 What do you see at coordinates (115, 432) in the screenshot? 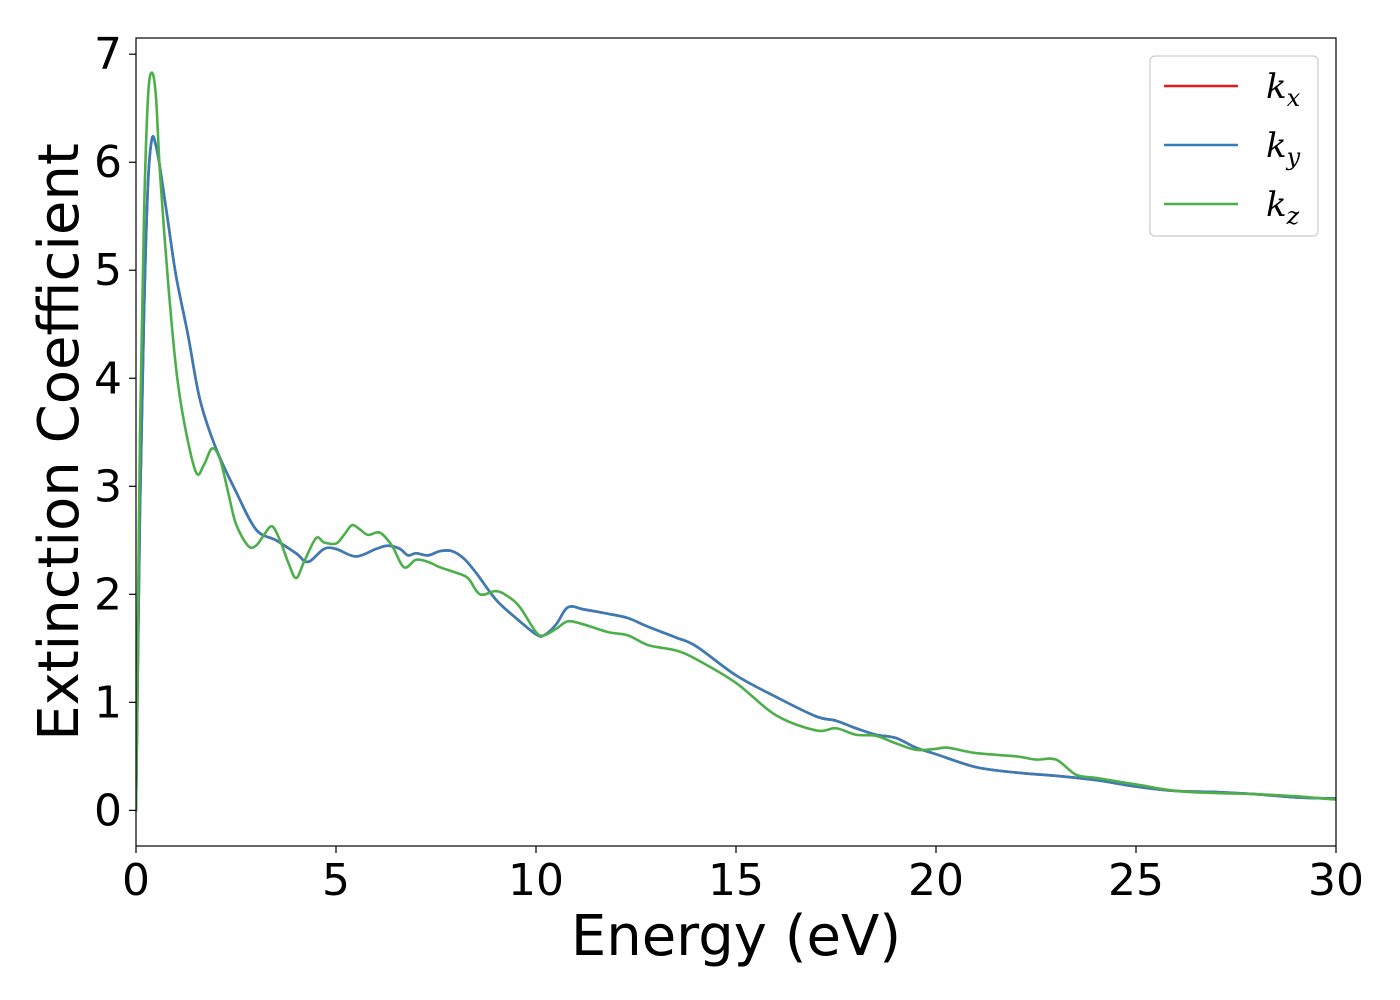
I see `y-axis: 0 1 2 3 4 5 6 7` at bounding box center [115, 432].